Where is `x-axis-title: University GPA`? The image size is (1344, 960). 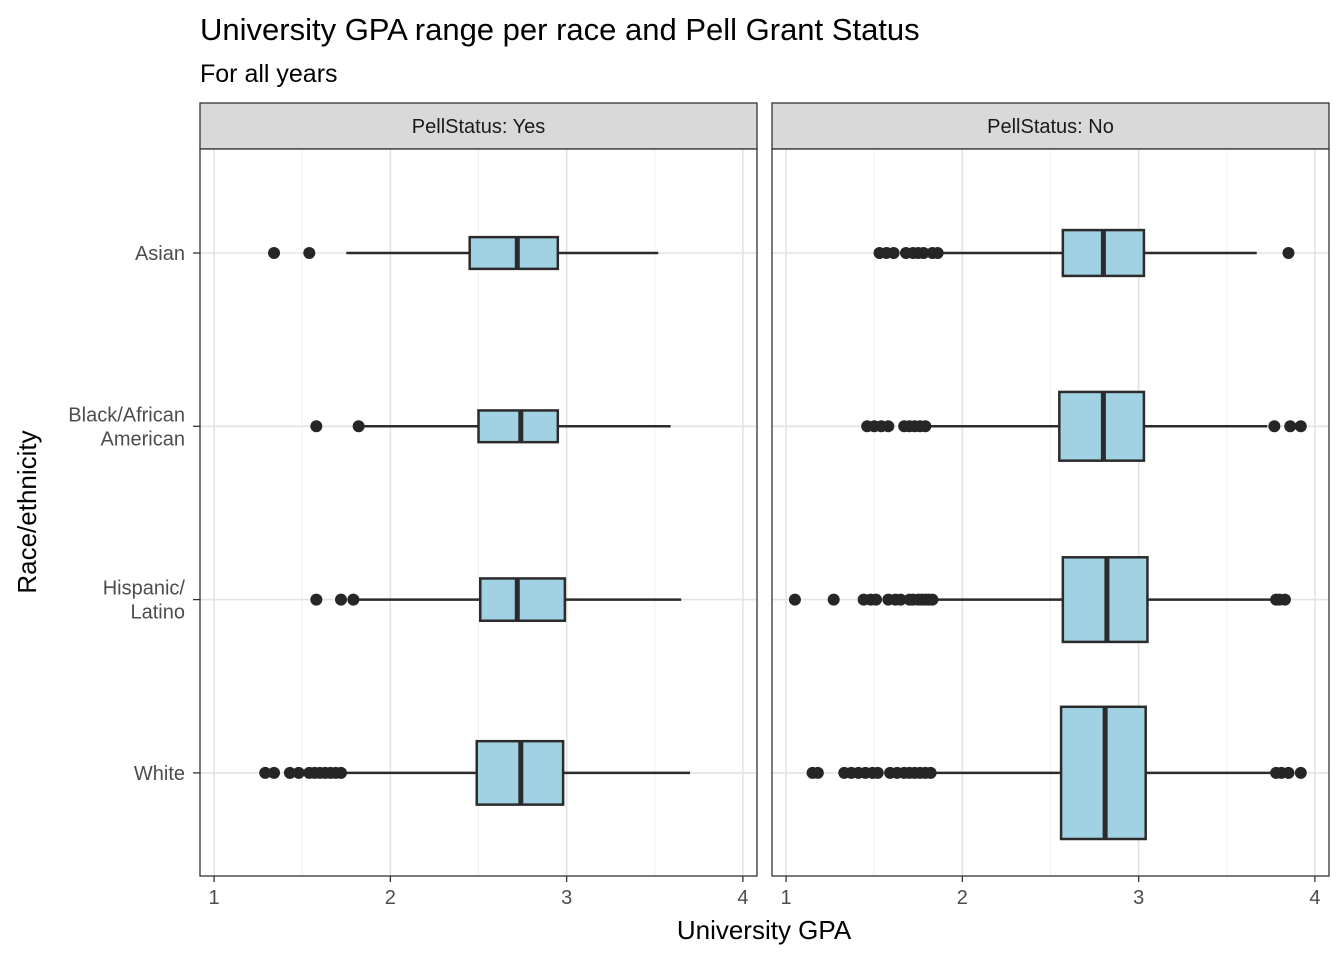 x-axis-title: University GPA is located at coordinates (764, 930).